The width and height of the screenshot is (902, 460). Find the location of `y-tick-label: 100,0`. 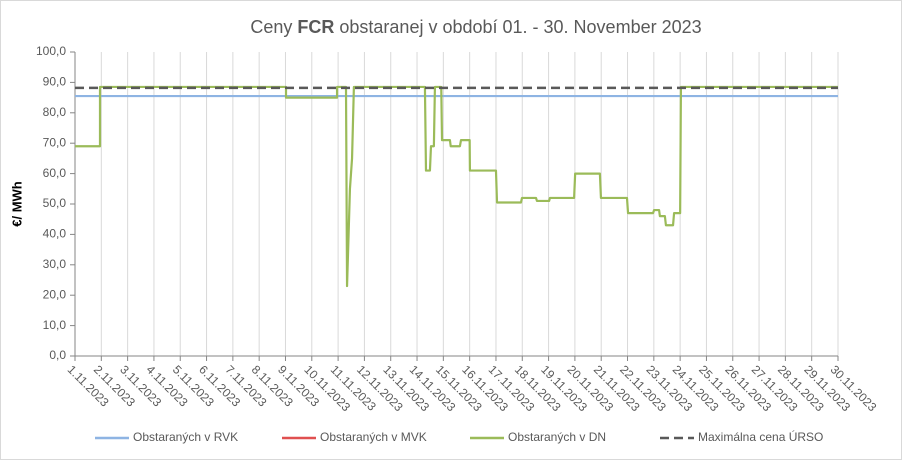

y-tick-label: 100,0 is located at coordinates (51, 51).